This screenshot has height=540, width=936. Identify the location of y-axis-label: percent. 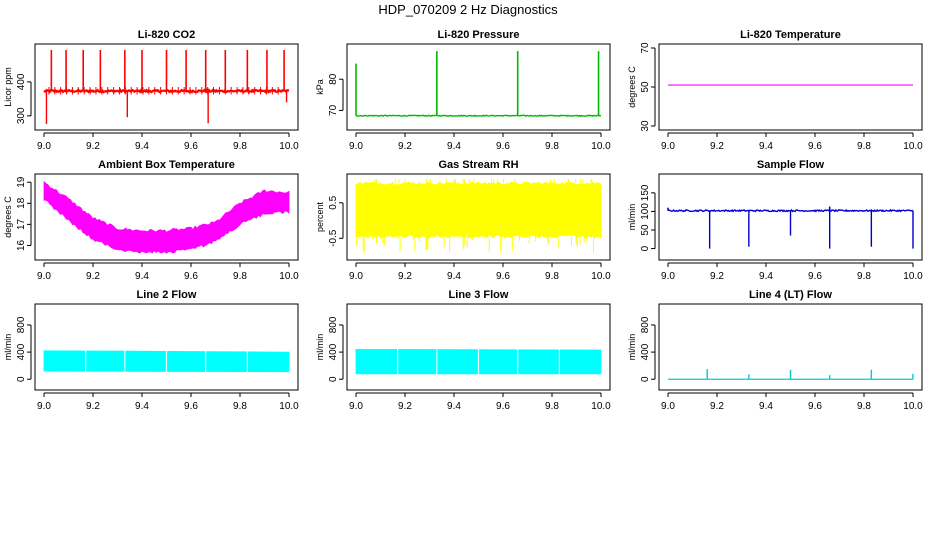
(320, 216).